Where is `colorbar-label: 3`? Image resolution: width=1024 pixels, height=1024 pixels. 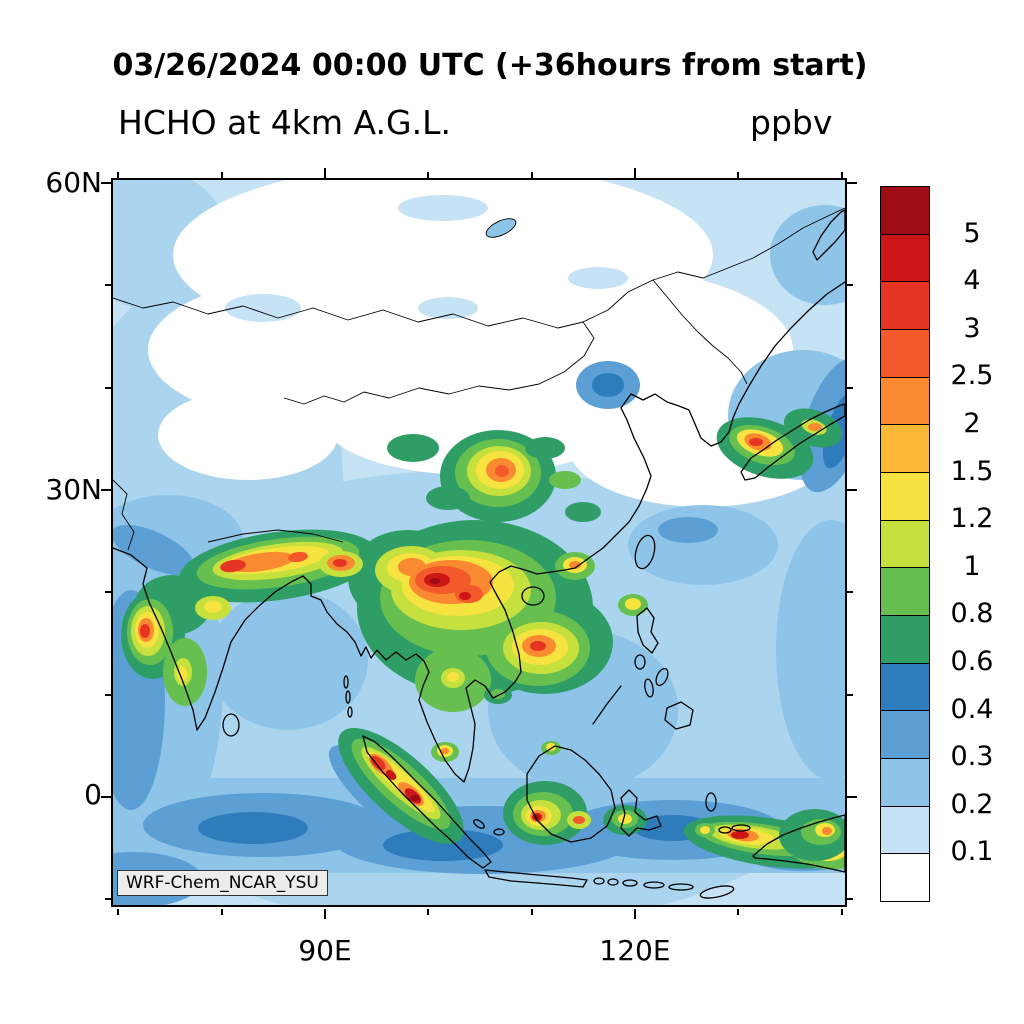 colorbar-label: 3 is located at coordinates (972, 328).